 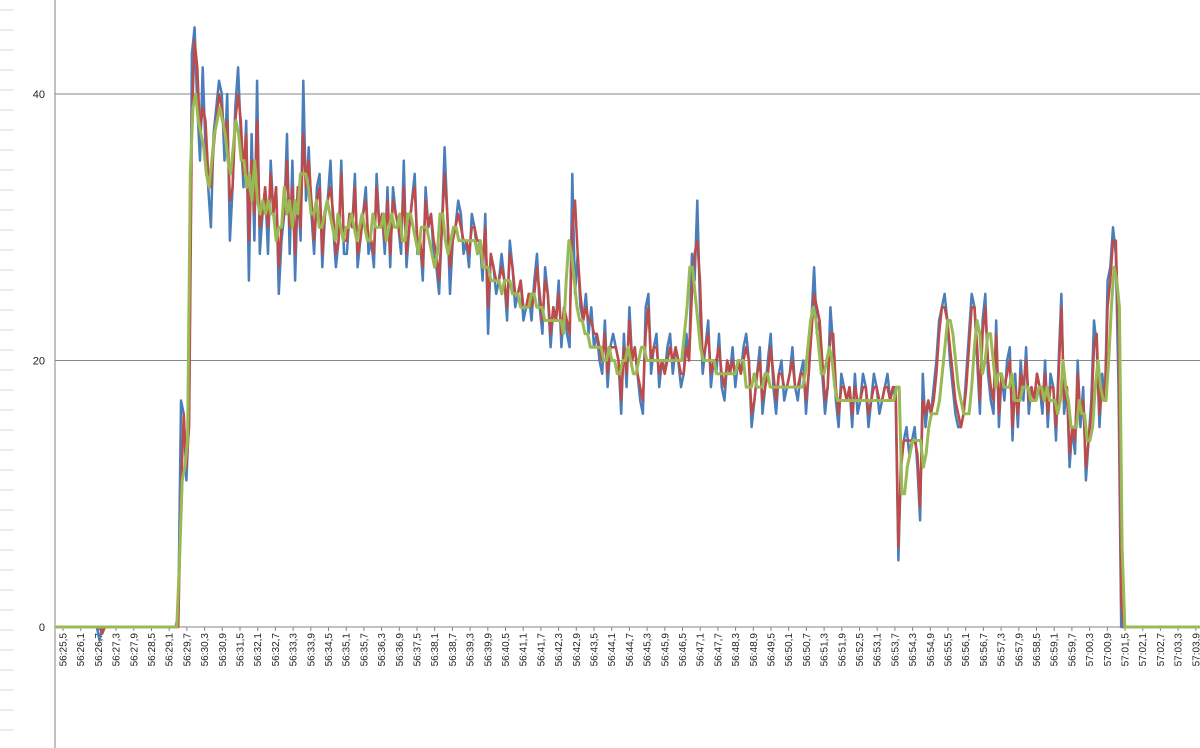 What do you see at coordinates (471, 650) in the screenshot?
I see `x-tick-label: 56:39,3` at bounding box center [471, 650].